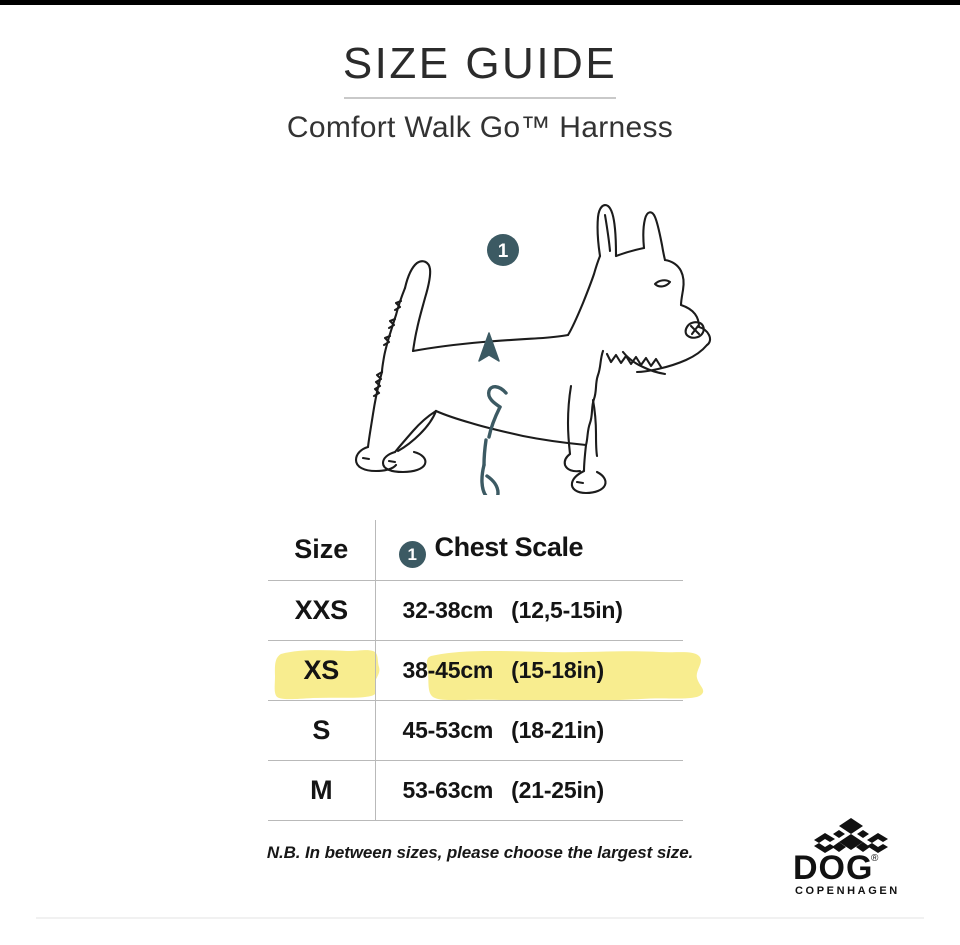  What do you see at coordinates (875, 858) in the screenshot?
I see `logo-trademark-icon: ®` at bounding box center [875, 858].